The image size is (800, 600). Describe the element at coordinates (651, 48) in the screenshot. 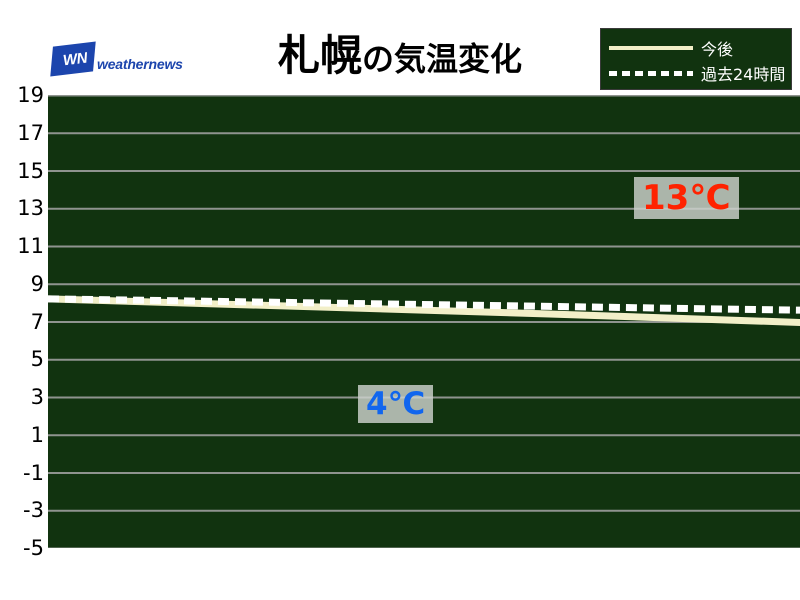

I see `legend-swatch-solid-icon` at that location.